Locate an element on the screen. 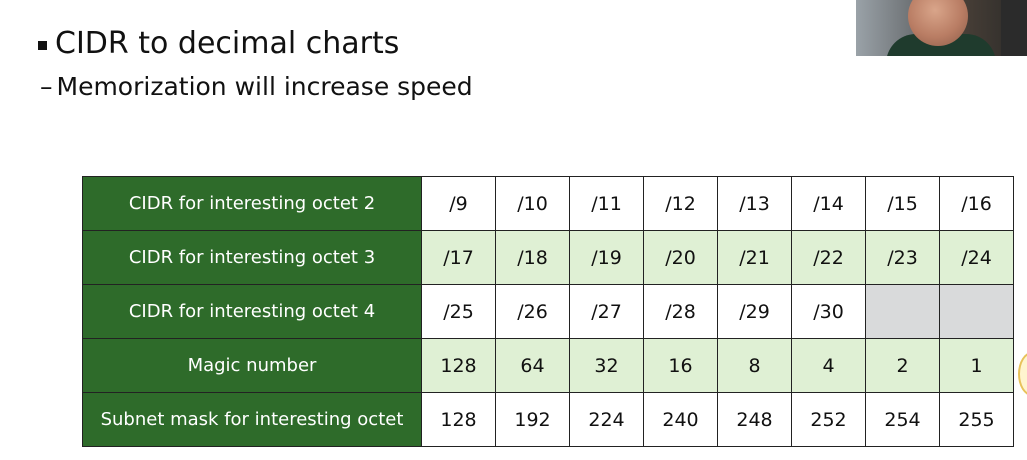 This screenshot has height=460, width=1027. row-label: CIDR for interesting octet 2 is located at coordinates (252, 203).